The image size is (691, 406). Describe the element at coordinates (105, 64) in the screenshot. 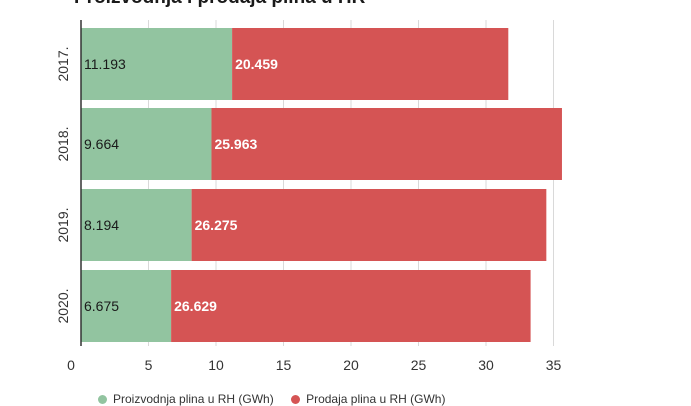

I see `data-label: 11.193` at that location.